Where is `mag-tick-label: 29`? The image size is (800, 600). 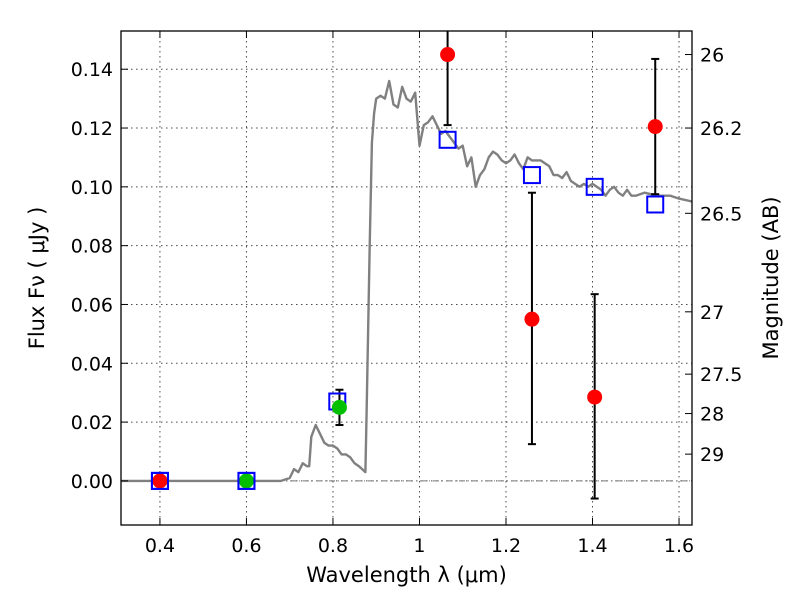
mag-tick-label: 29 is located at coordinates (712, 455).